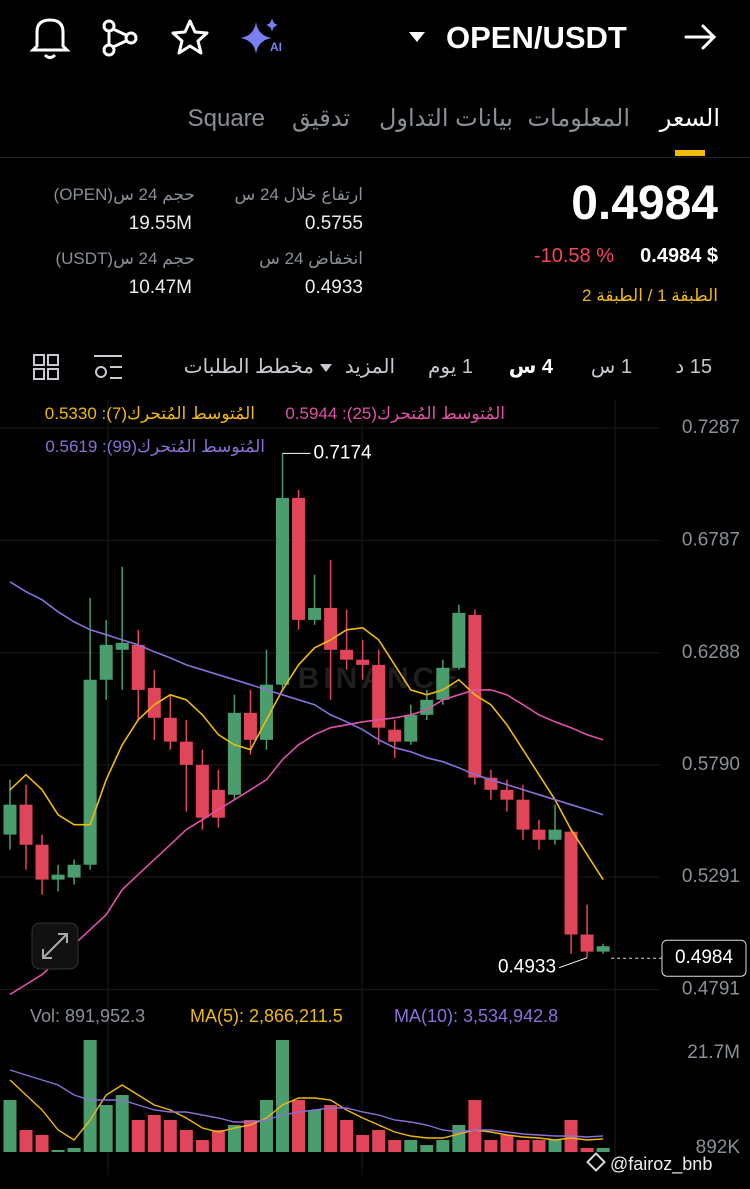  What do you see at coordinates (120, 38) in the screenshot?
I see `share-icon` at bounding box center [120, 38].